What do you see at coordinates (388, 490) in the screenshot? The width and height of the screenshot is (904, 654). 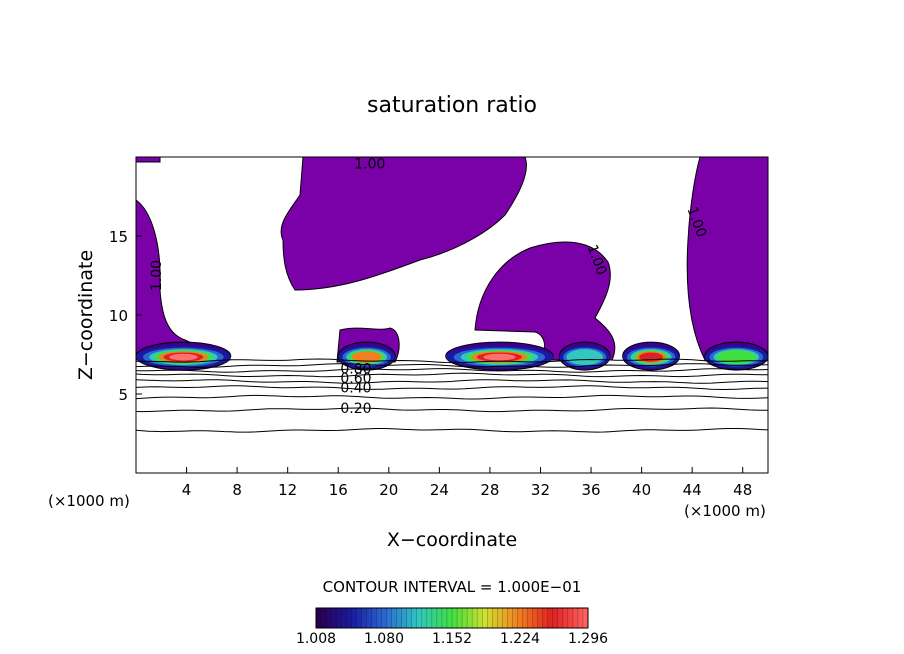 I see `x-tick-label: 20` at bounding box center [388, 490].